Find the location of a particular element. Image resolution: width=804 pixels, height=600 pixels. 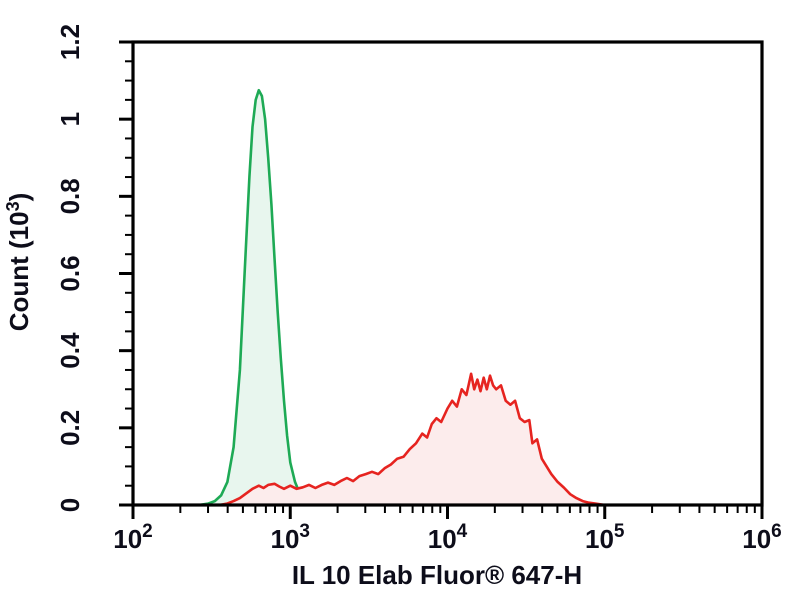

negative-control-peak-area is located at coordinates (260, 297).